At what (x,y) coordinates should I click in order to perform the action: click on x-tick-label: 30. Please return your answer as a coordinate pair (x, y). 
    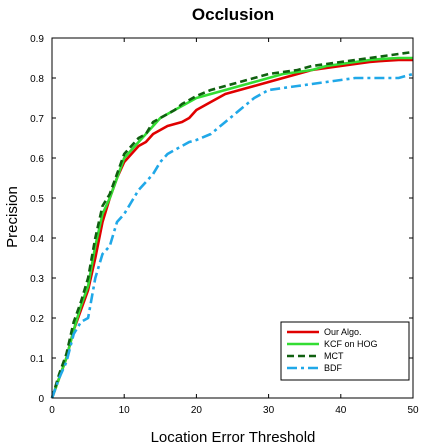
    Looking at the image, I should click on (269, 410).